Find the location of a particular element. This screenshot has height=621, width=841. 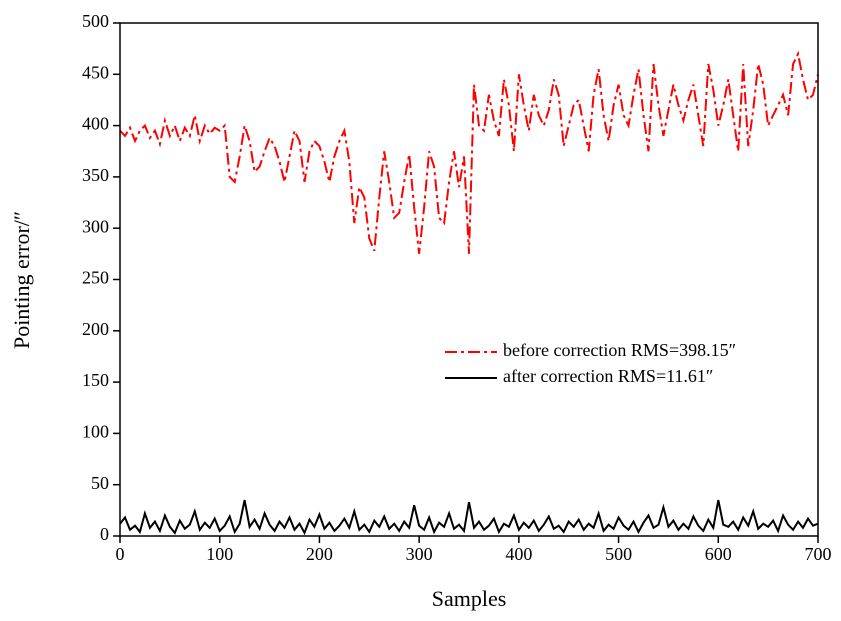

x-tick-label: 500 is located at coordinates (618, 554).